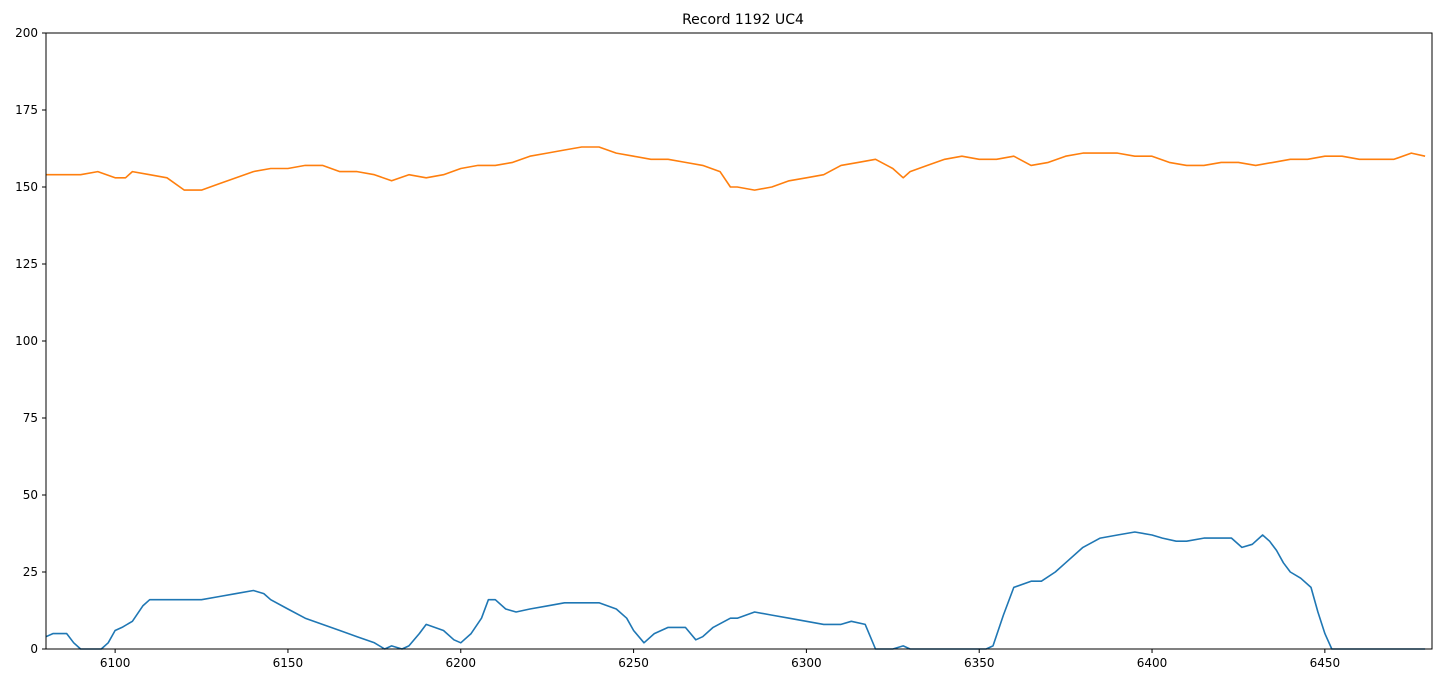 This screenshot has width=1451, height=682. What do you see at coordinates (26, 110) in the screenshot?
I see `y-tick-label: 175` at bounding box center [26, 110].